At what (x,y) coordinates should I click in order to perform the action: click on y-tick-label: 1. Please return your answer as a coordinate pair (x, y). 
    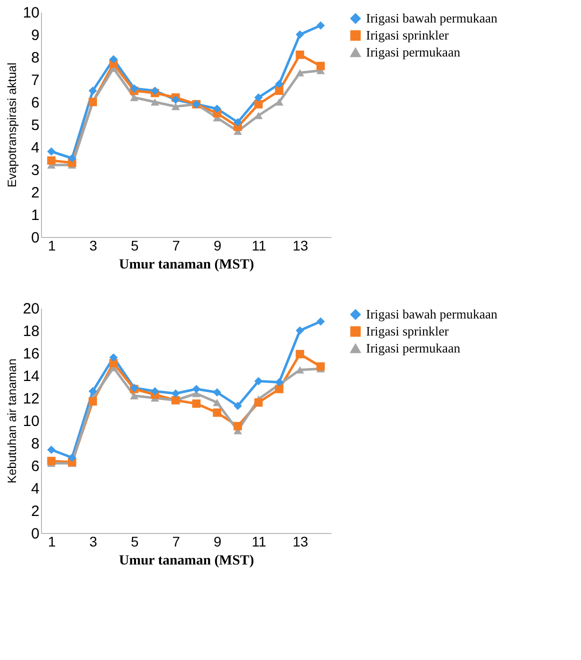
    Looking at the image, I should click on (35, 215).